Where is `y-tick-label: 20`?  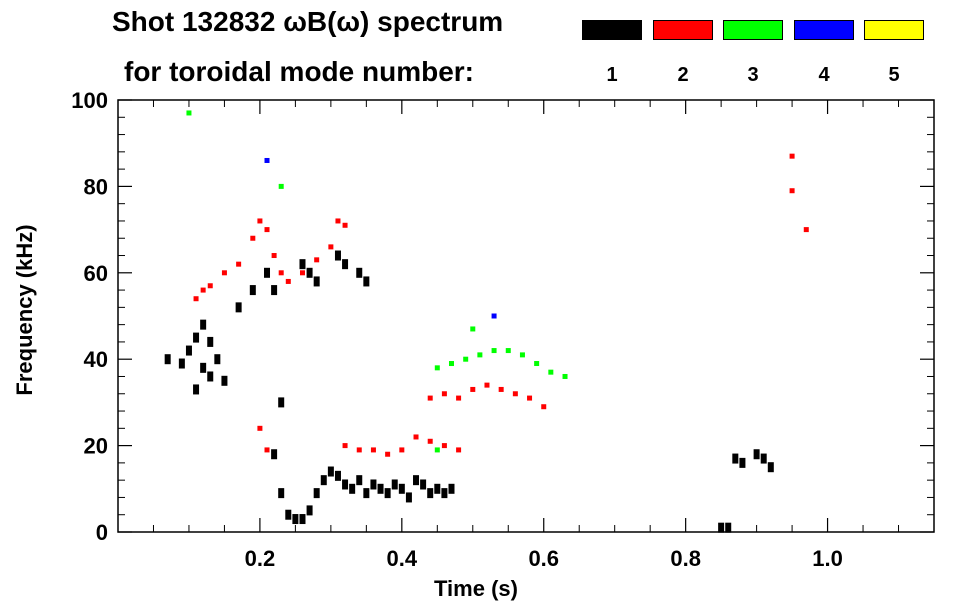 y-tick-label: 20 is located at coordinates (96, 446).